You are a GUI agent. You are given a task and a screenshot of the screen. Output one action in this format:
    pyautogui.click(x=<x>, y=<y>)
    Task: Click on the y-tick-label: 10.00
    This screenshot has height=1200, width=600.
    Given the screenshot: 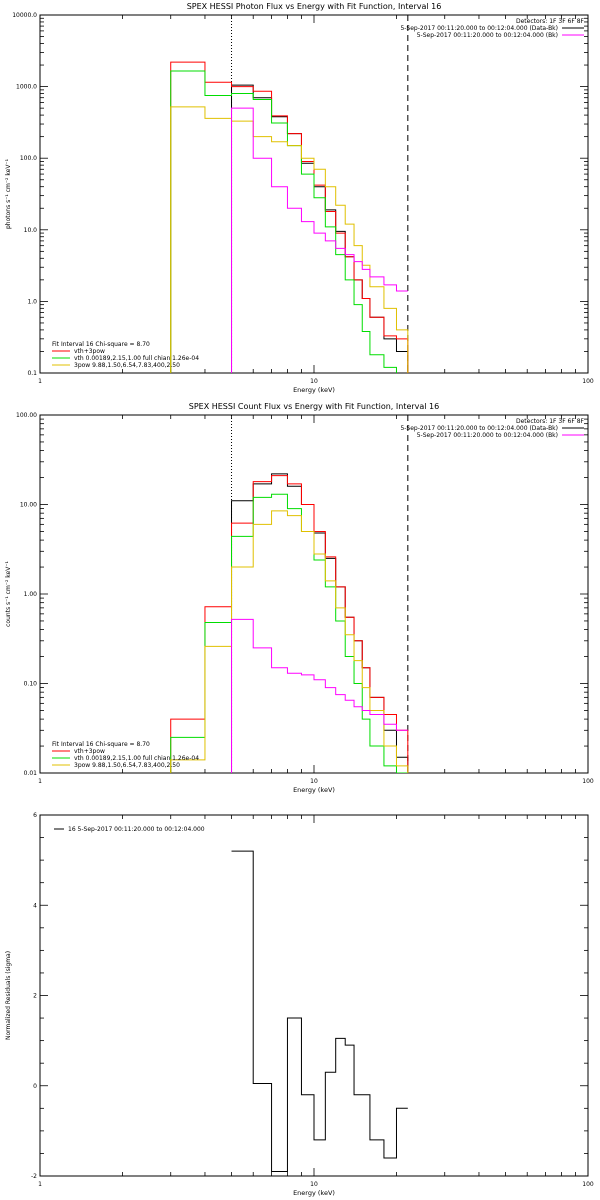 What is the action you would take?
    pyautogui.click(x=28, y=505)
    